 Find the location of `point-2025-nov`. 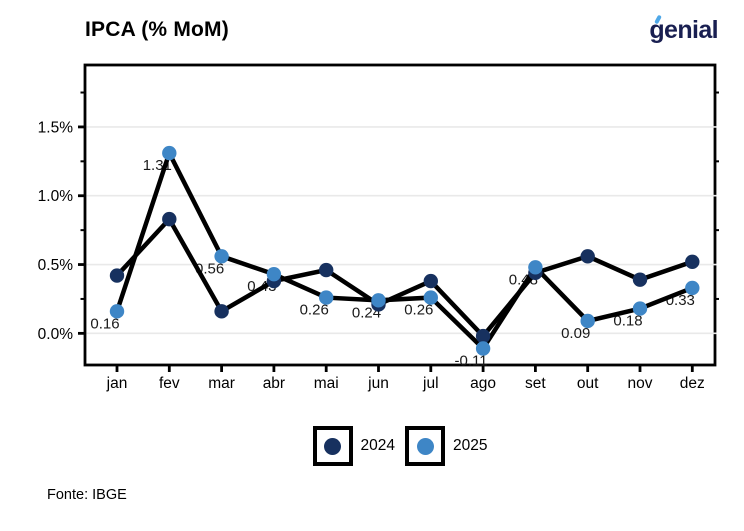

point-2025-nov is located at coordinates (640, 308).